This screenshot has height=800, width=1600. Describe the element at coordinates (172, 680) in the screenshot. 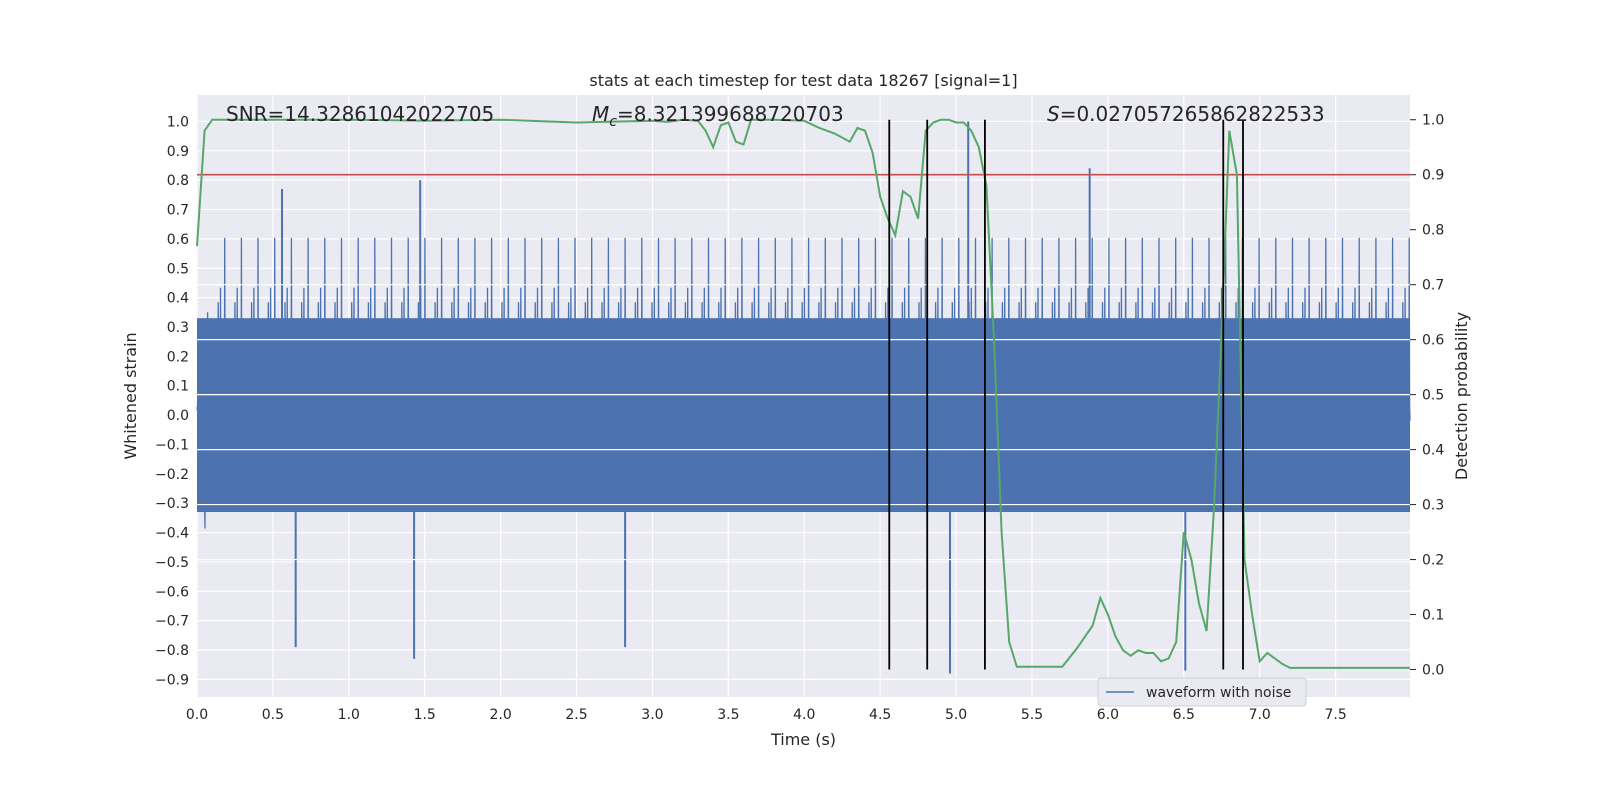

I see `y-tick-label: −0.9` at that location.